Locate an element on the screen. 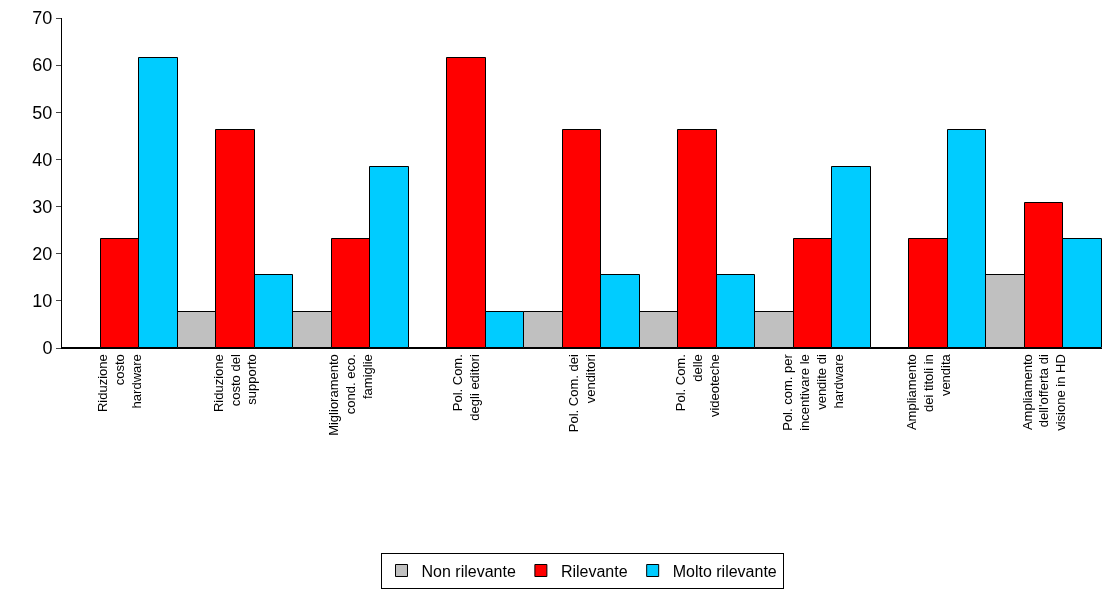 The image size is (1107, 594). x-tick-label: Pol. Com. dei venditori is located at coordinates (581, 393).